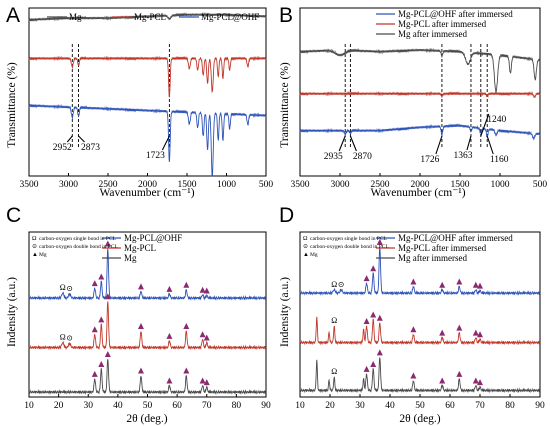 This screenshot has height=426, width=550. Describe the element at coordinates (29, 185) in the screenshot. I see `x-tick-label: 3500` at that location.